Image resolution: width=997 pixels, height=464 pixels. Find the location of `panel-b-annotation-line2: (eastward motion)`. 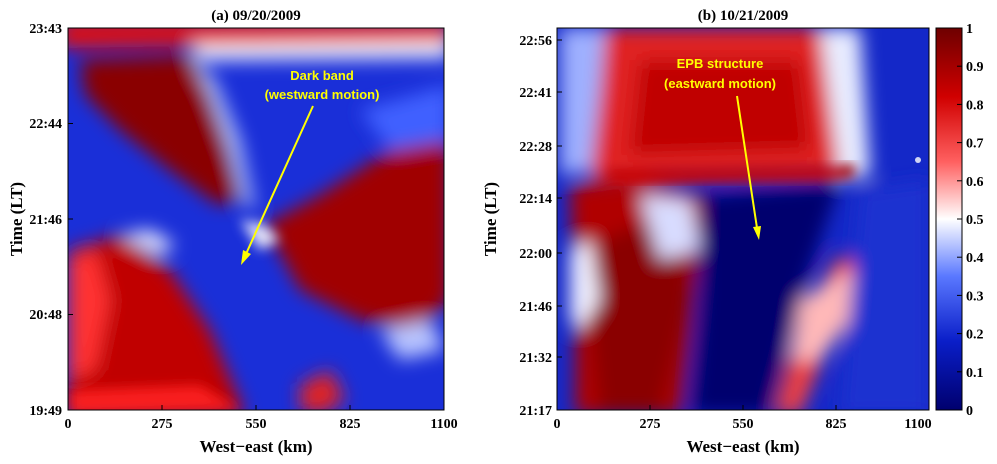

panel-b-annotation-line2: (eastward motion) is located at coordinates (720, 83).